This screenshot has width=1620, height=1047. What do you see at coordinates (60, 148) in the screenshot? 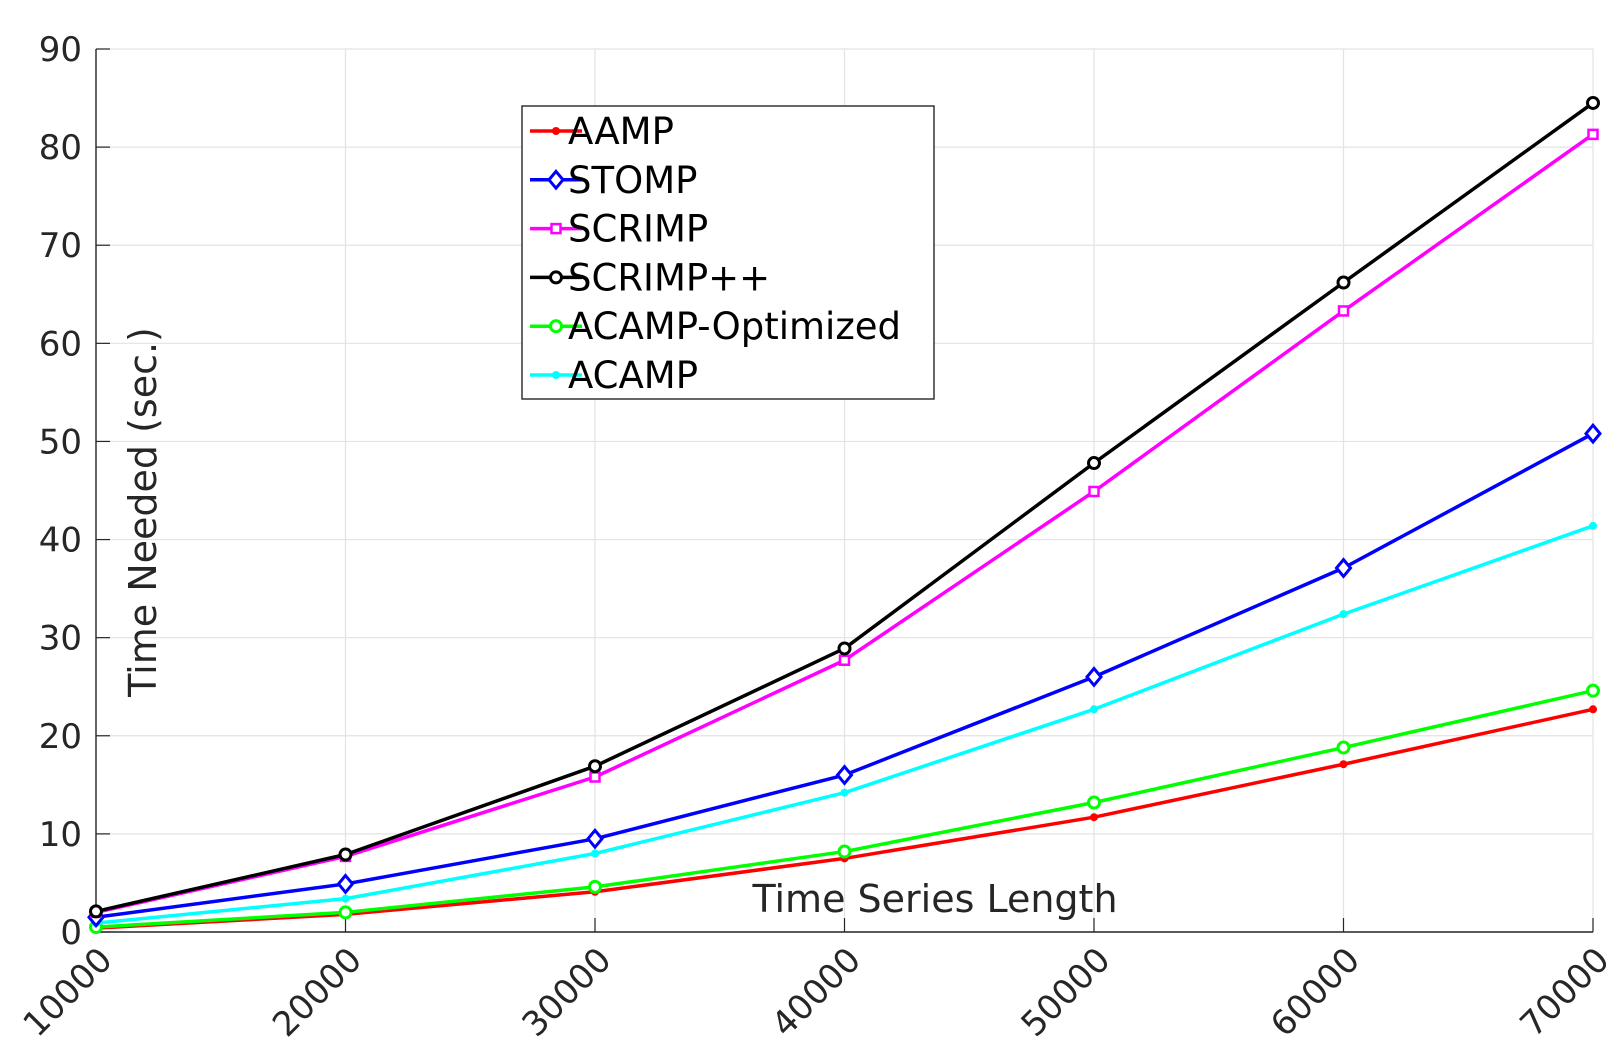
I see `y-tick-label: 80` at bounding box center [60, 148].